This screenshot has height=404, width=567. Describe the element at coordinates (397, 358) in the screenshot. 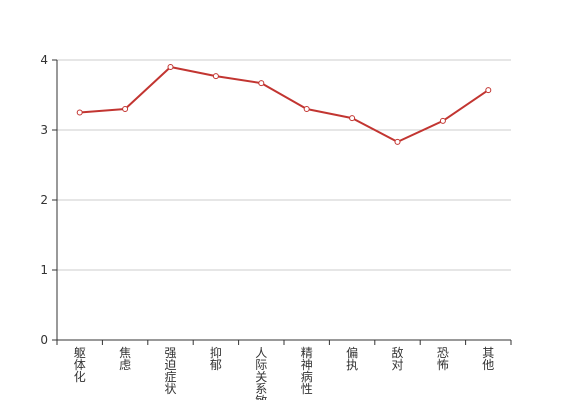

I see `x-tick-label: 敌对` at that location.